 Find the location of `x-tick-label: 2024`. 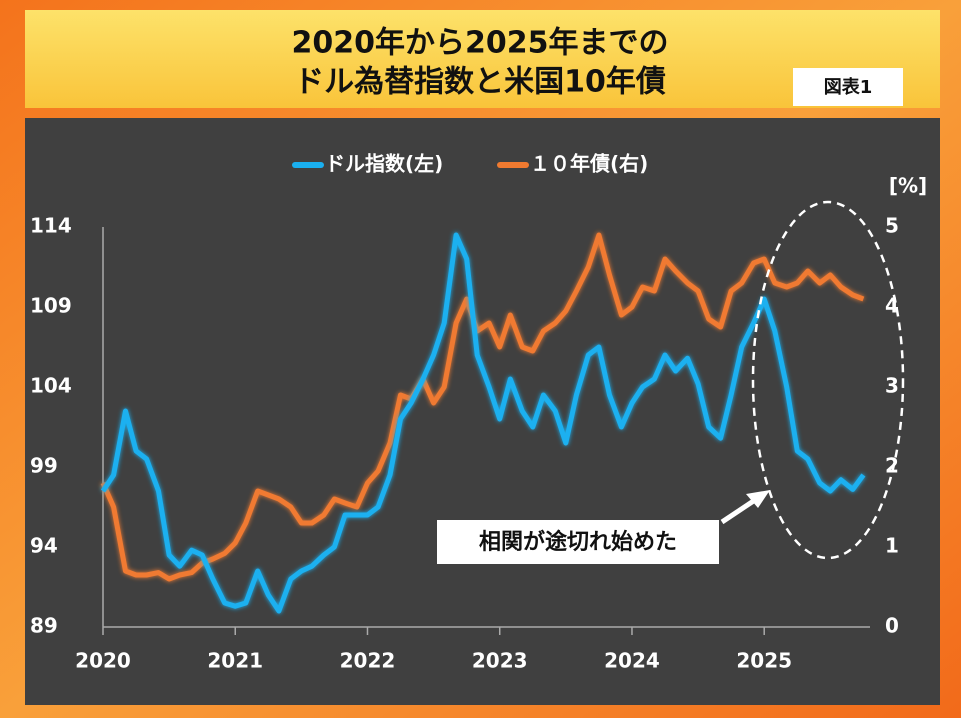

x-tick-label: 2024 is located at coordinates (632, 661).